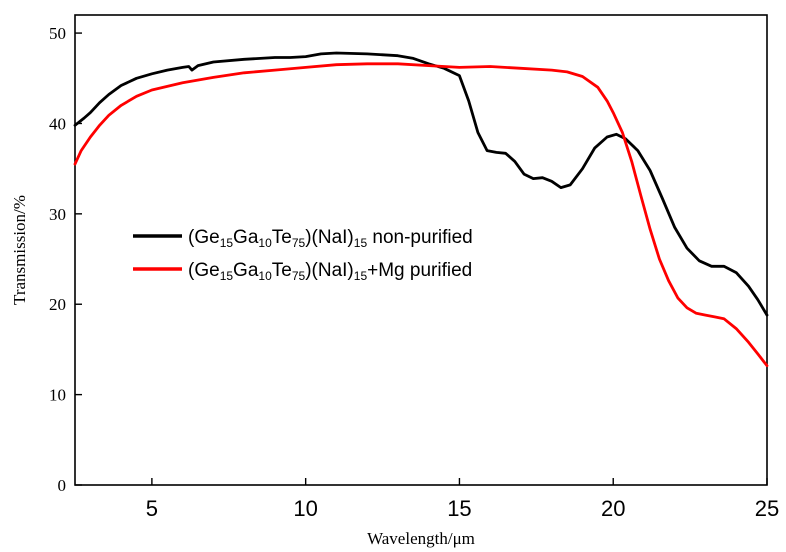 Image resolution: width=786 pixels, height=552 pixels. I want to click on y-tick-label: 30, so click(57, 214).